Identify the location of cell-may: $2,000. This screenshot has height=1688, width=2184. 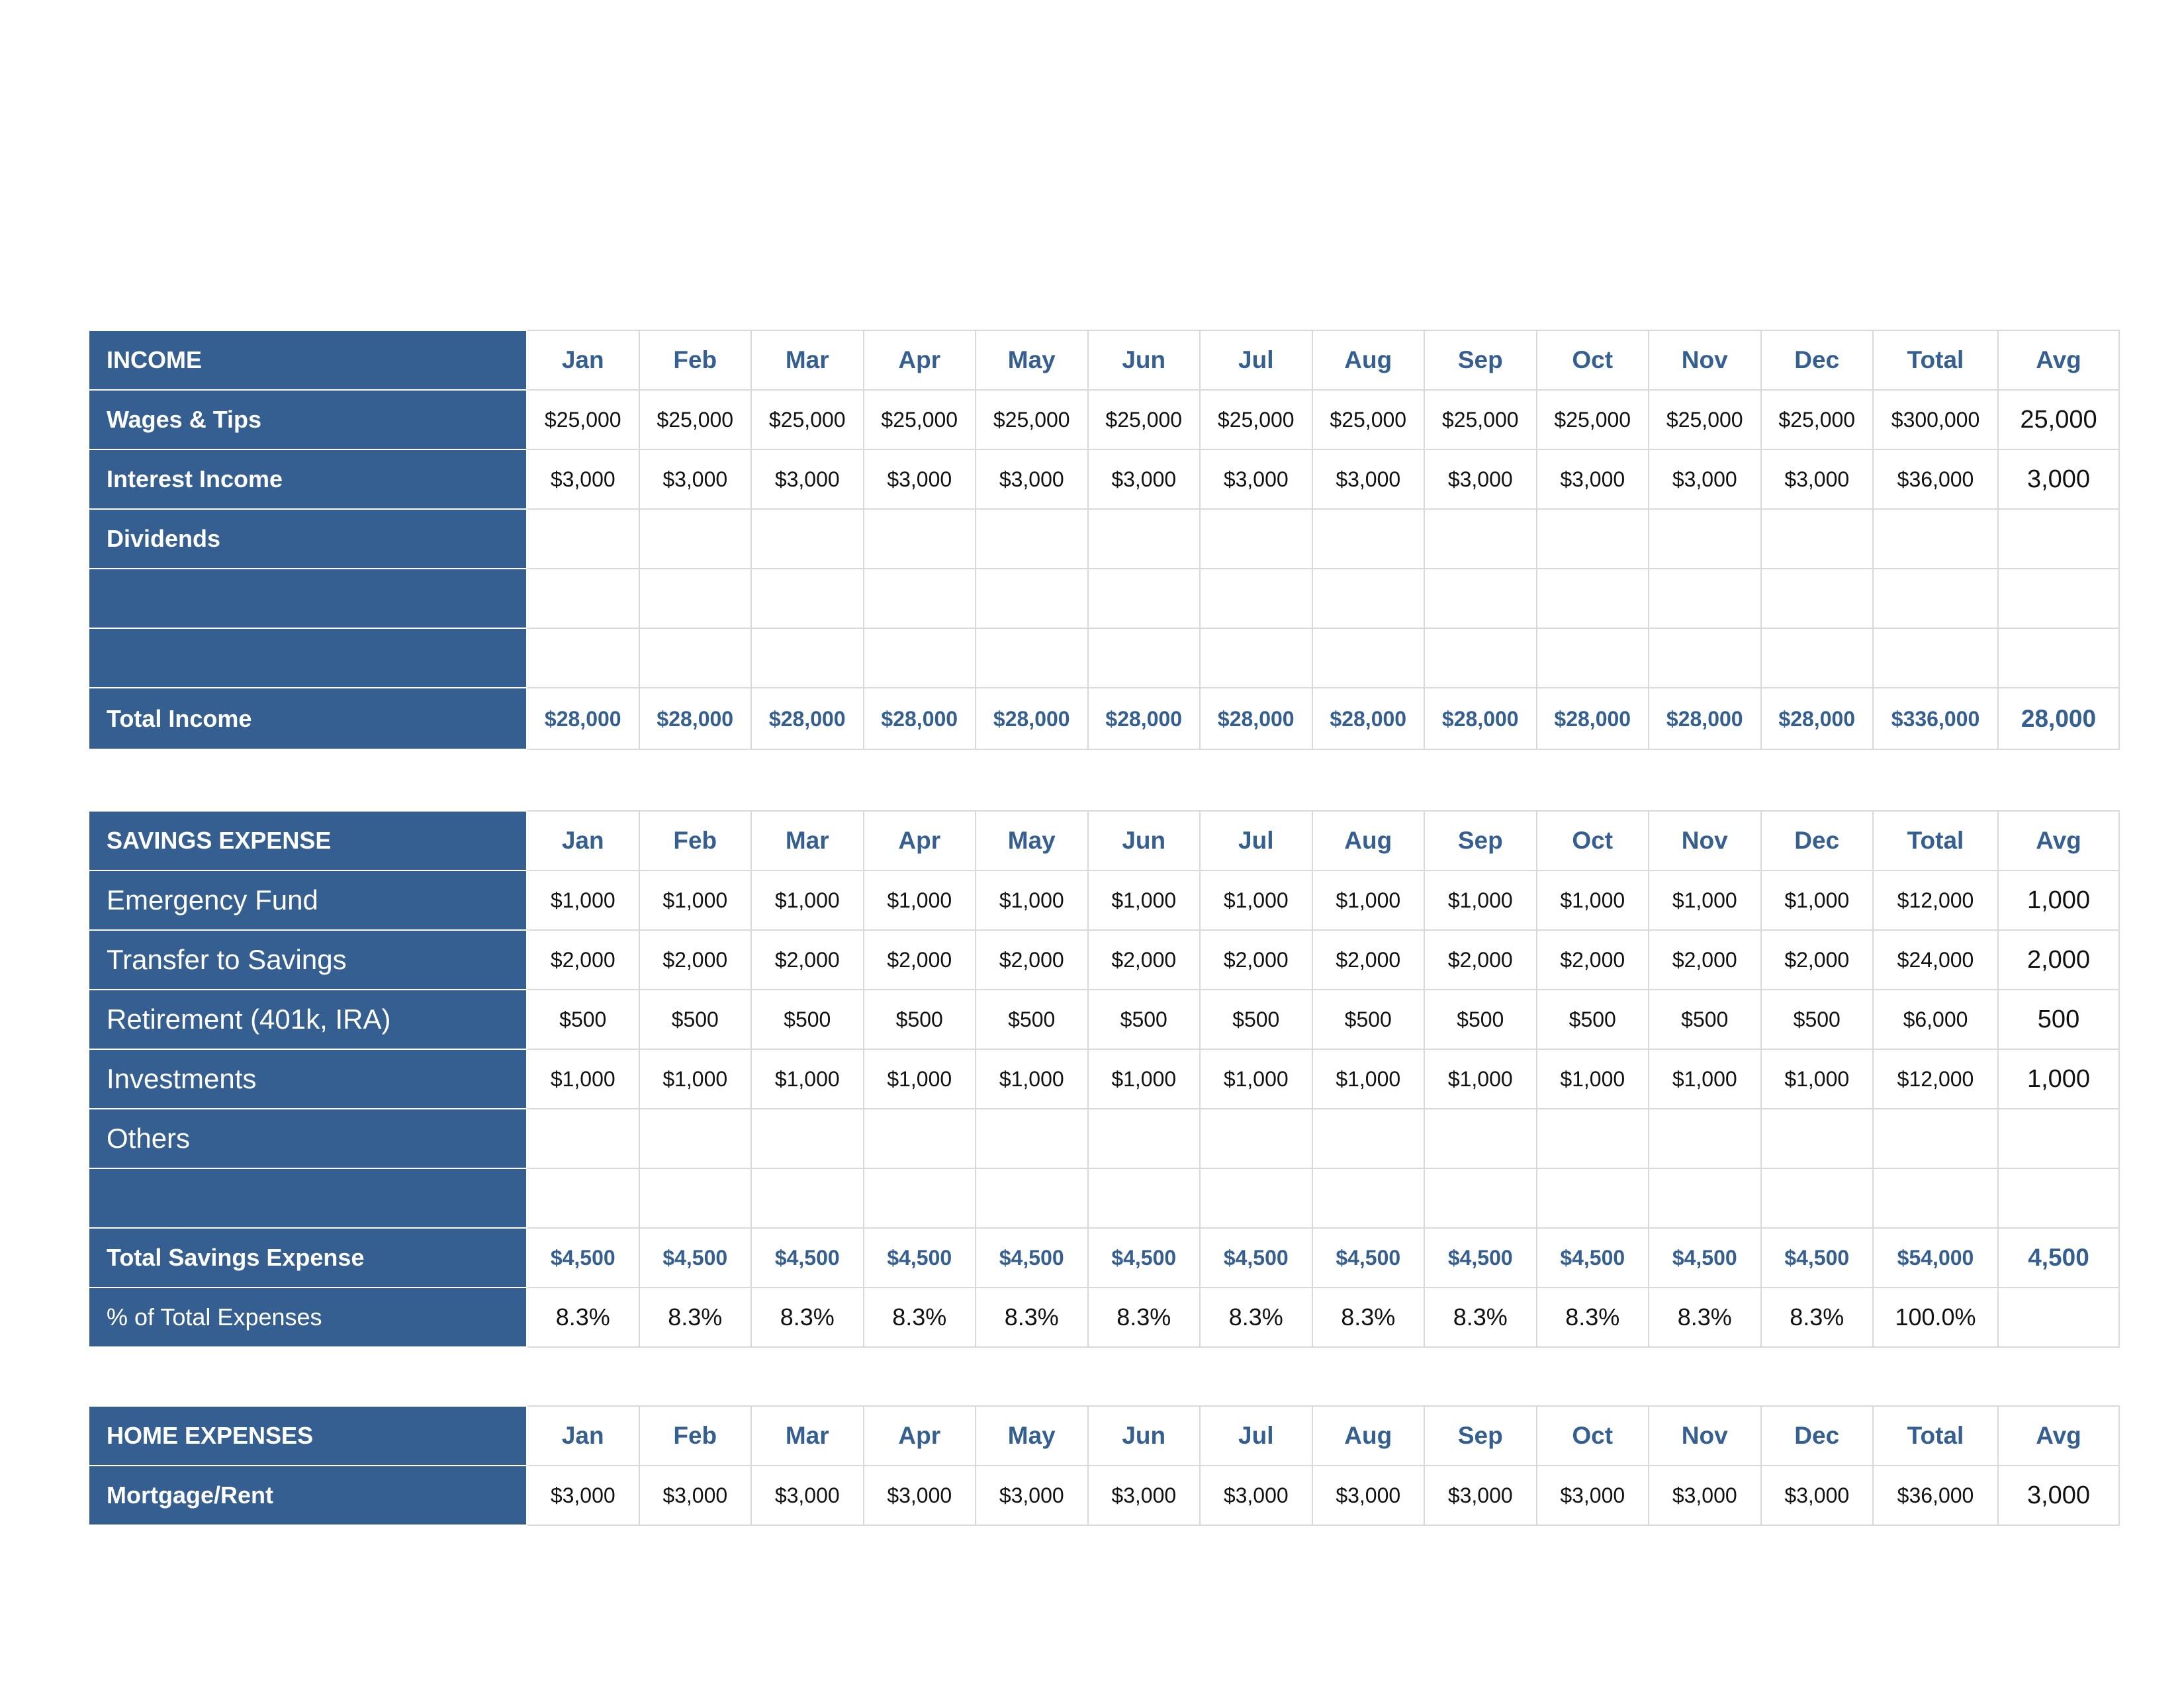
(1032, 959).